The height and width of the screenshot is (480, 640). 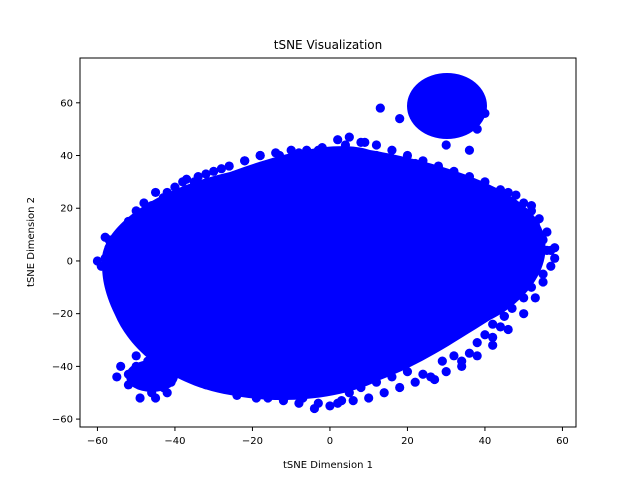 What do you see at coordinates (328, 465) in the screenshot?
I see `x-axis-label: tSNE Dimension 1` at bounding box center [328, 465].